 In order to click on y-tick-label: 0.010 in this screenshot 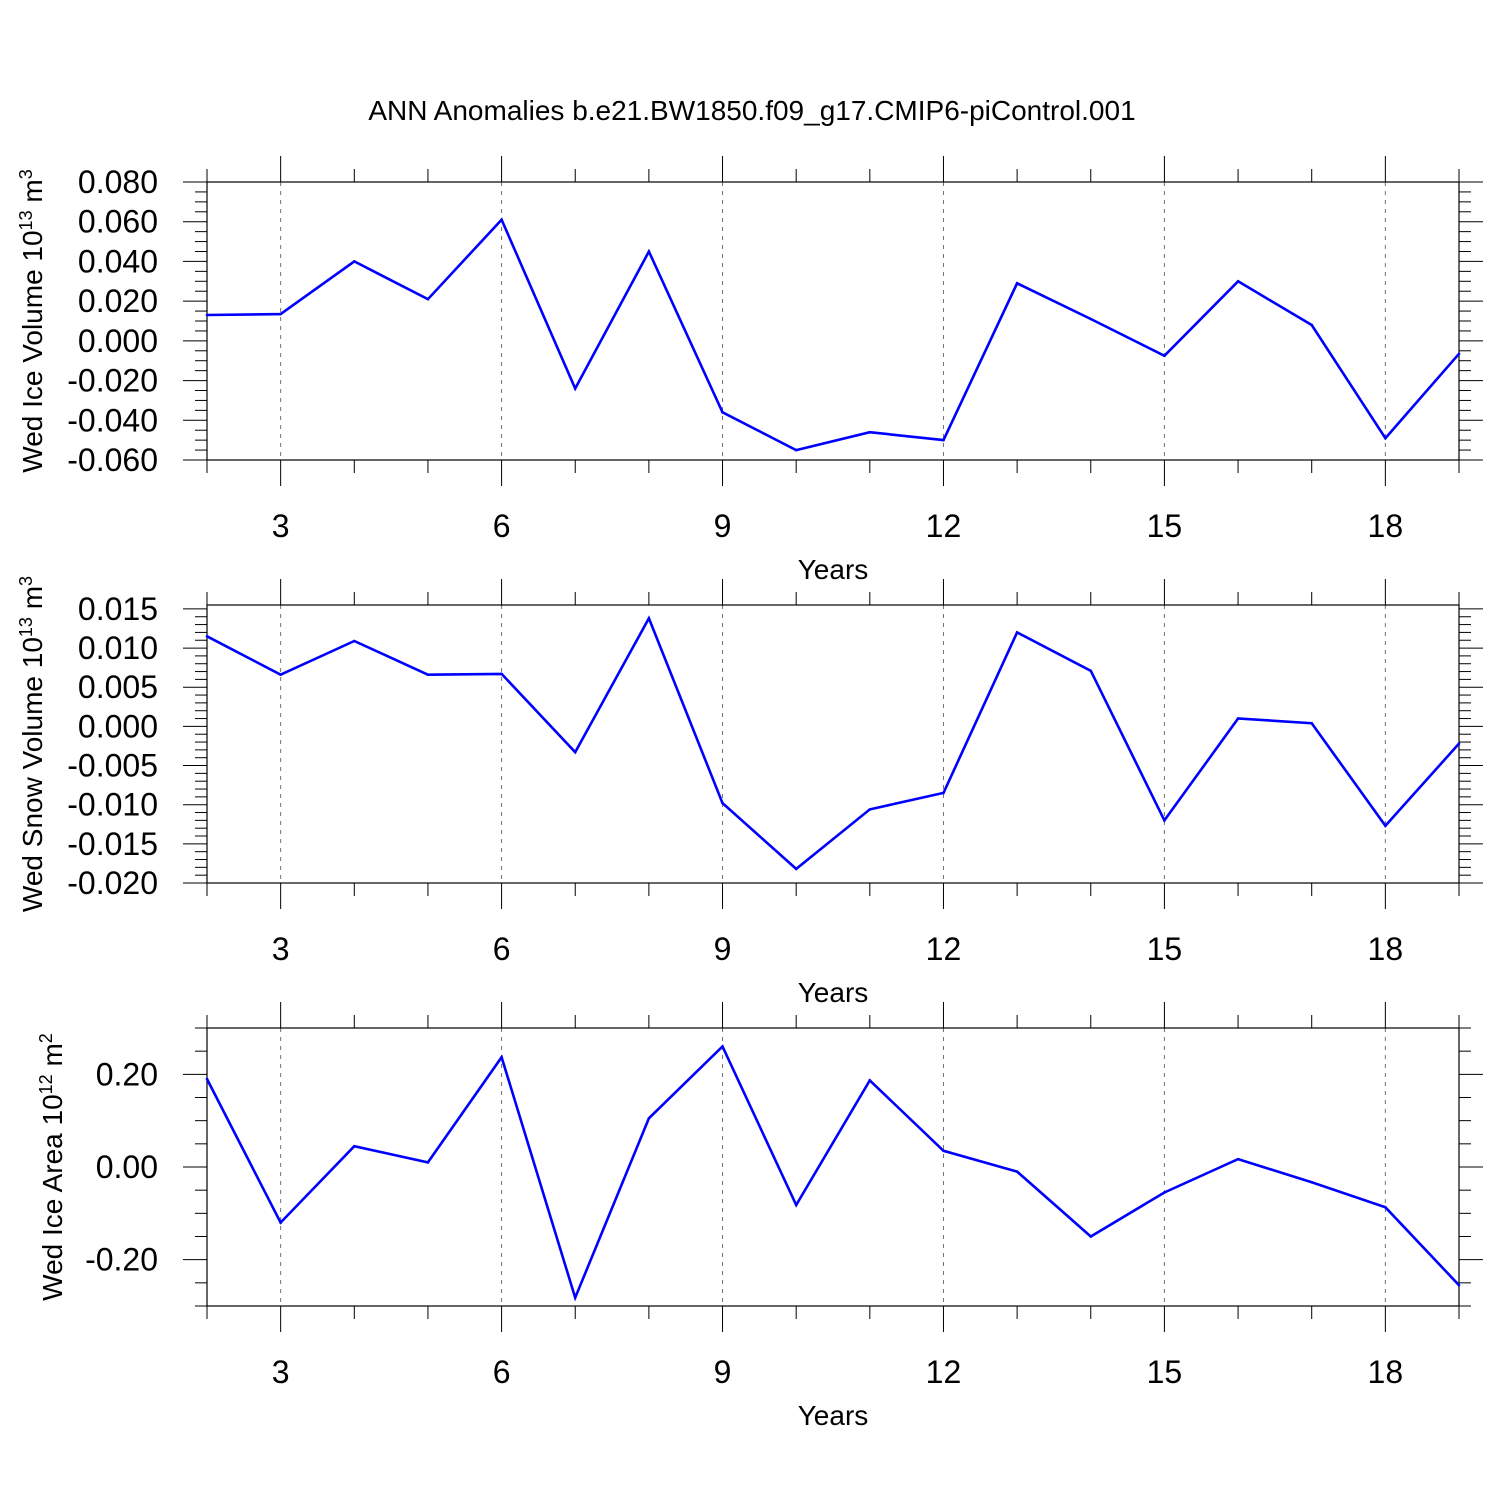, I will do `click(118, 648)`.